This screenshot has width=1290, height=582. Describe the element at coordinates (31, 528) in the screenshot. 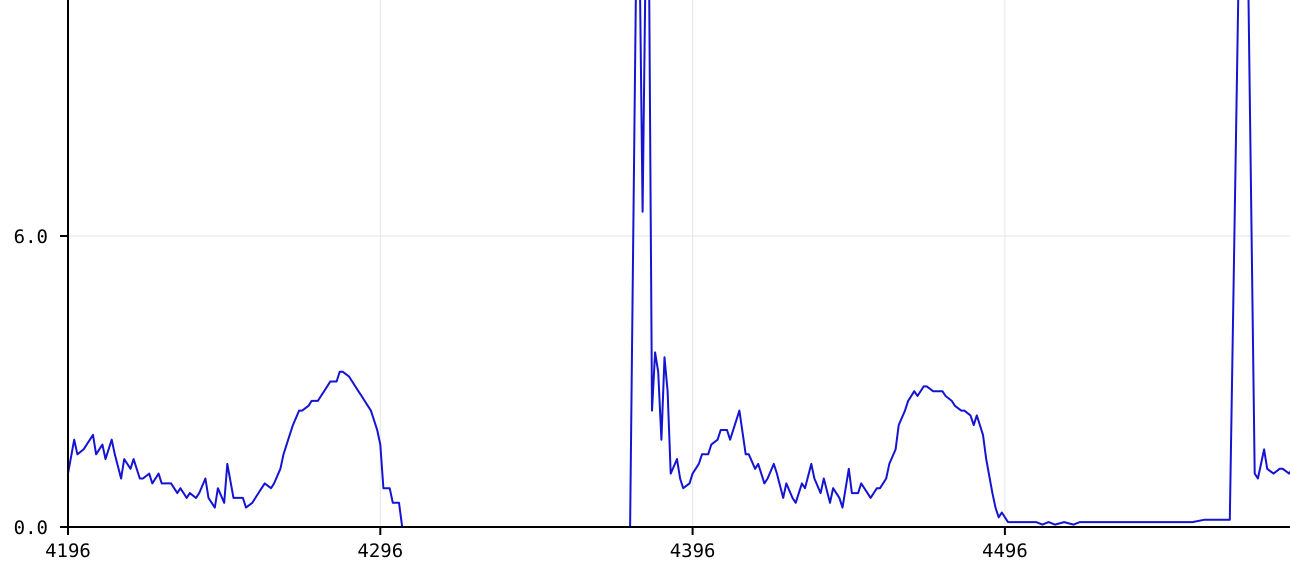

I see `y-tick-label: 0.0` at that location.